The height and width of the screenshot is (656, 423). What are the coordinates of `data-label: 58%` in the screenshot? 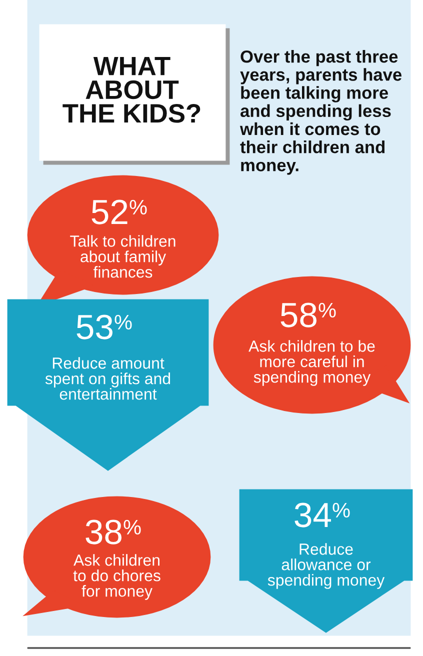 It's located at (308, 315).